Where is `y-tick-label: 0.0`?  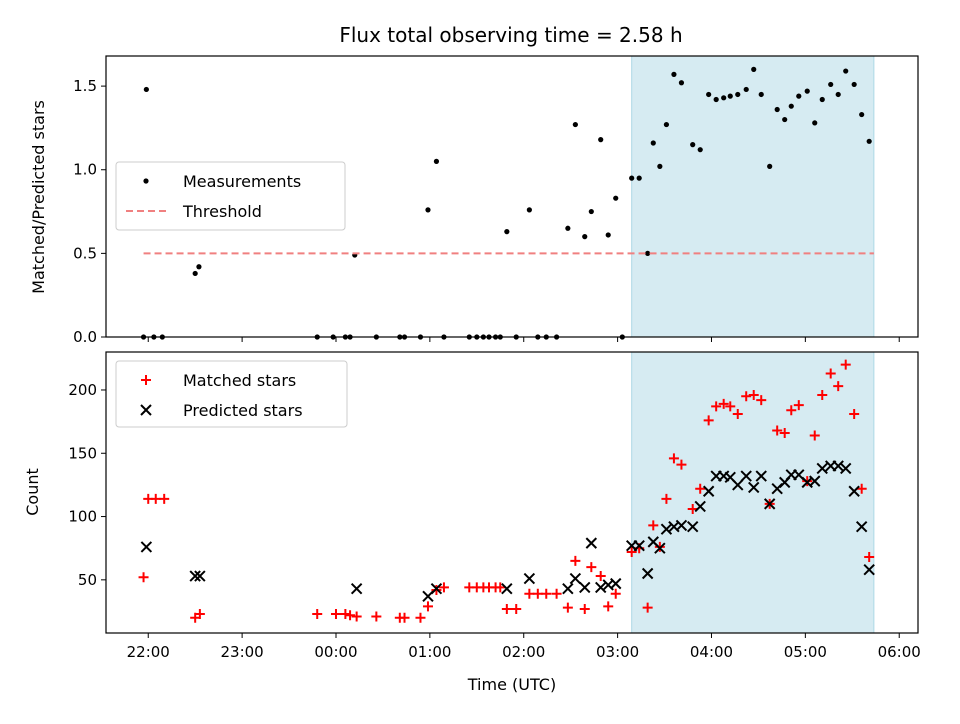
y-tick-label: 0.0 is located at coordinates (85, 337).